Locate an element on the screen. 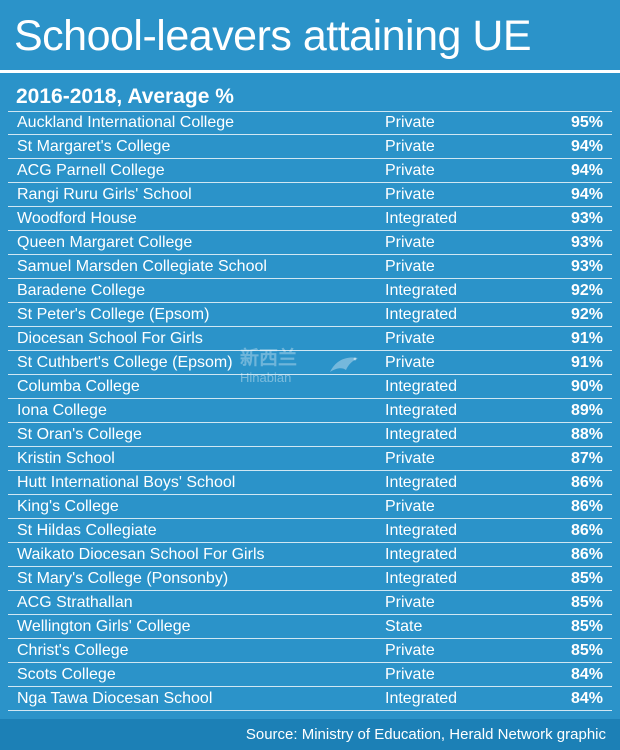 The width and height of the screenshot is (620, 750). school-name: St Margaret's College is located at coordinates (94, 146).